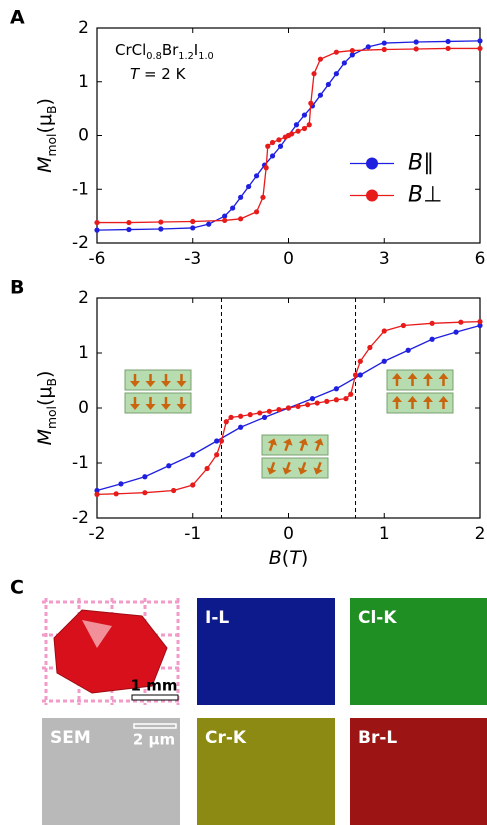 Image resolution: width=487 pixels, height=825 pixels. I want to click on legend-label: B⊥, so click(425, 195).